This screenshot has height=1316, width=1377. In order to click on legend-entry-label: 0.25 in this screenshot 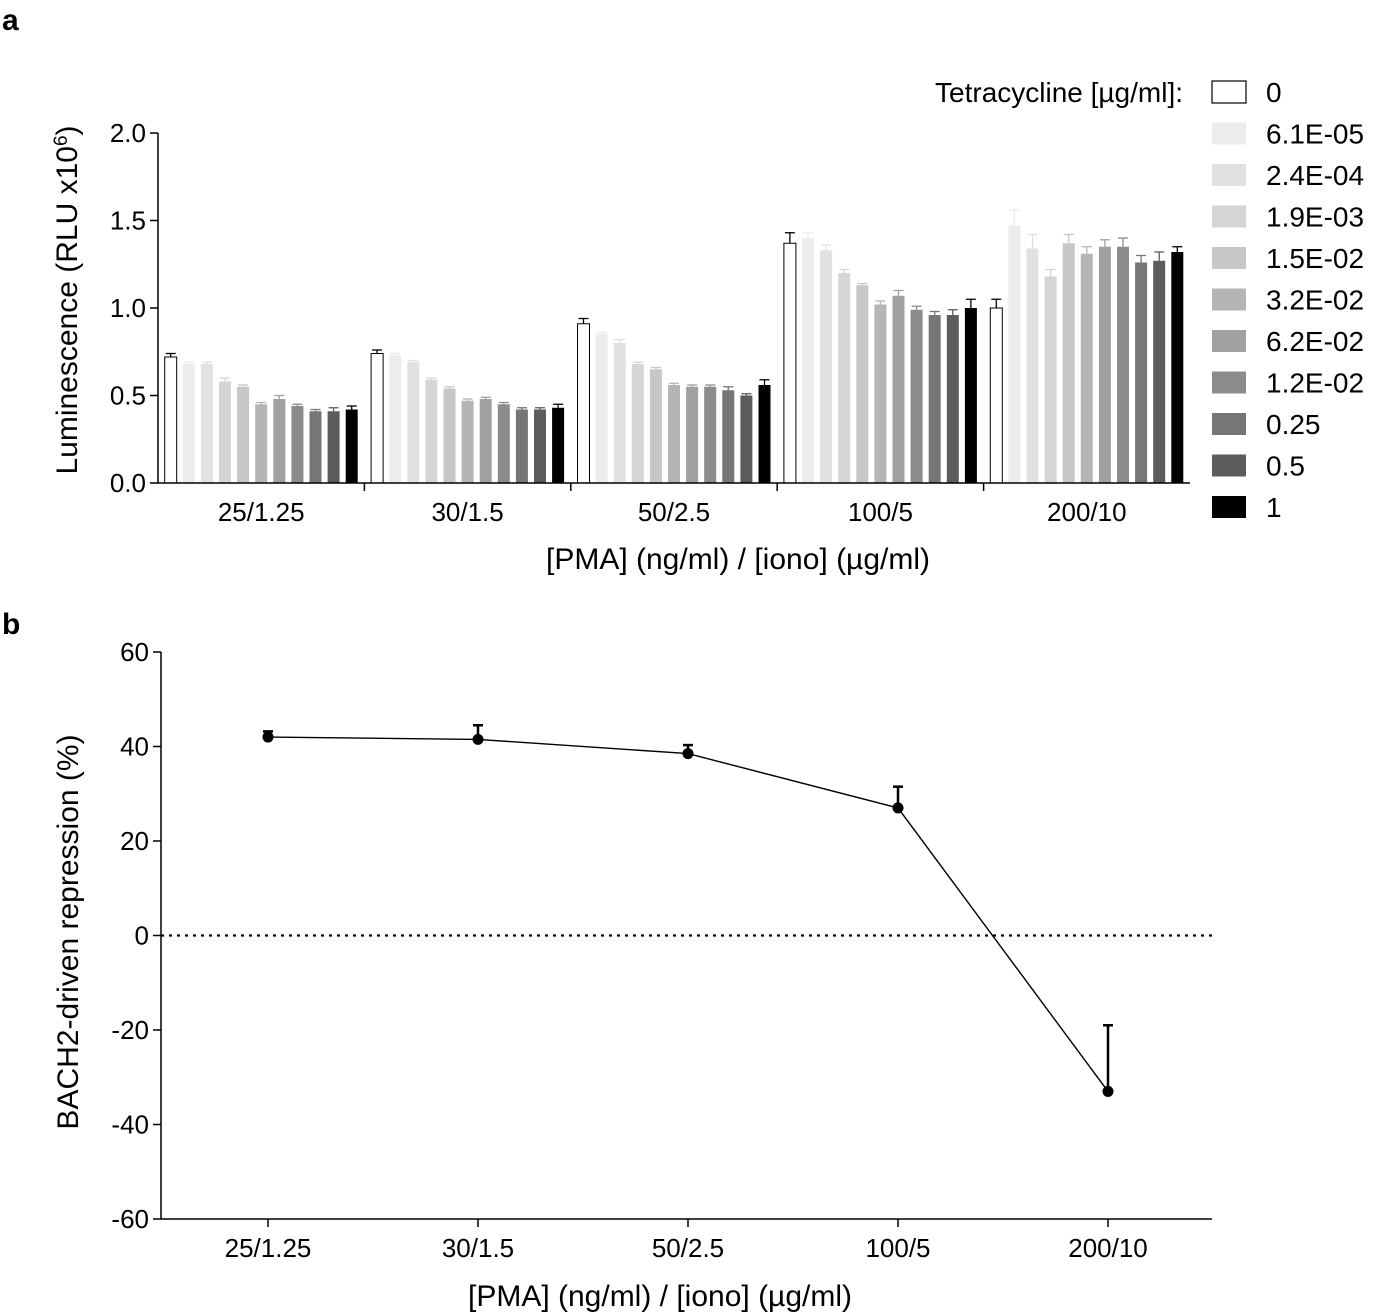, I will do `click(1293, 424)`.